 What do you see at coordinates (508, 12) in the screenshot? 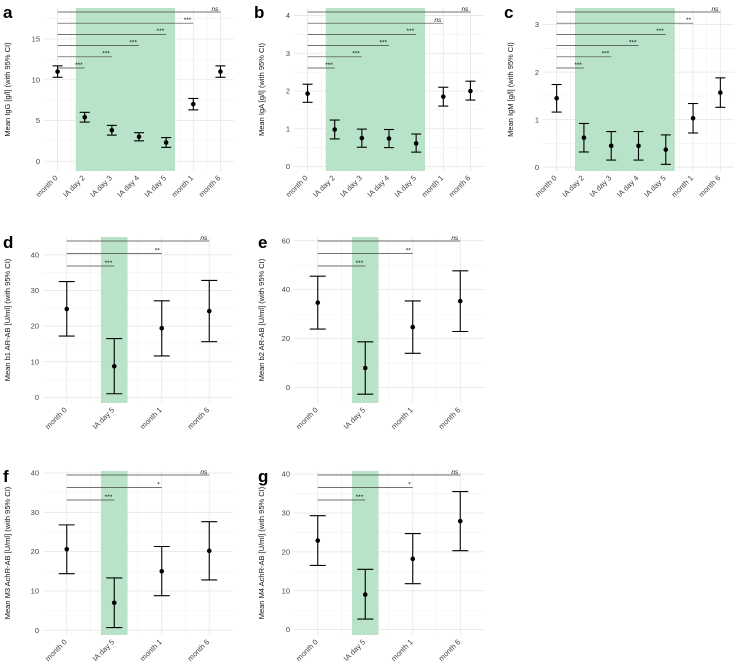
I see `panel-letter: c` at bounding box center [508, 12].